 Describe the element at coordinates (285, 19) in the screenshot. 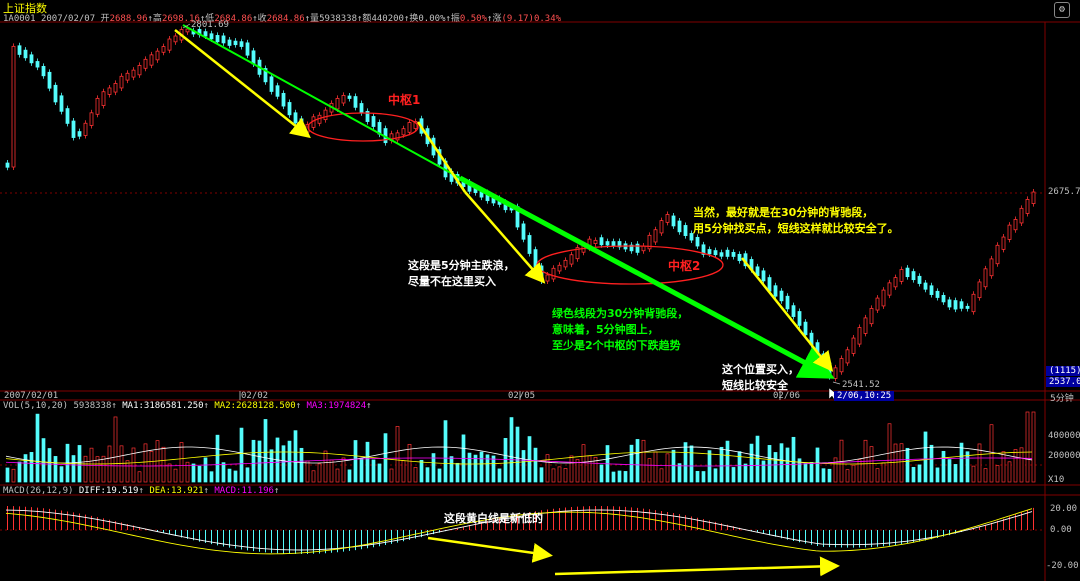

I see `close-value: 2684.86` at that location.